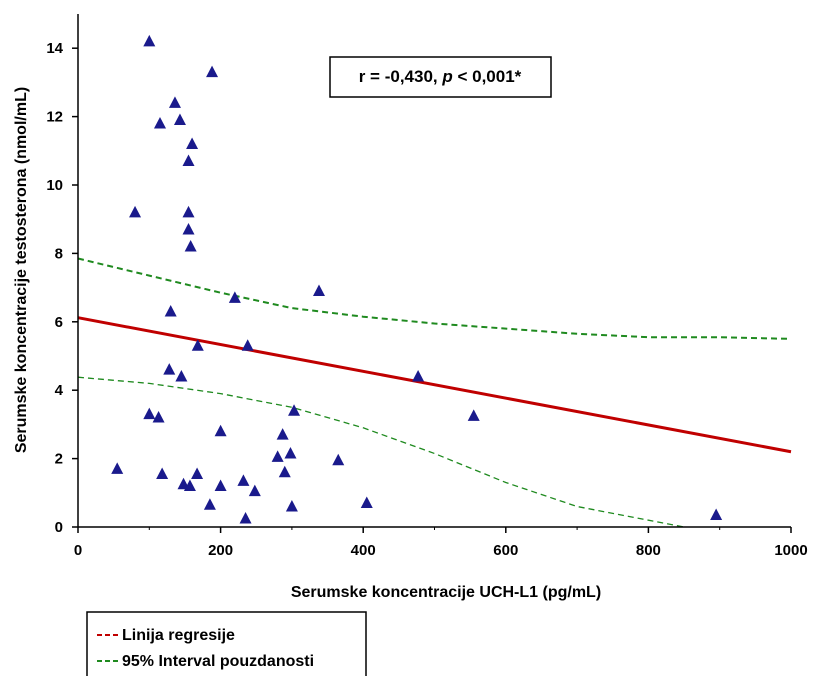 The image size is (814, 676). What do you see at coordinates (59, 253) in the screenshot?
I see `y-tick-label: 8` at bounding box center [59, 253].